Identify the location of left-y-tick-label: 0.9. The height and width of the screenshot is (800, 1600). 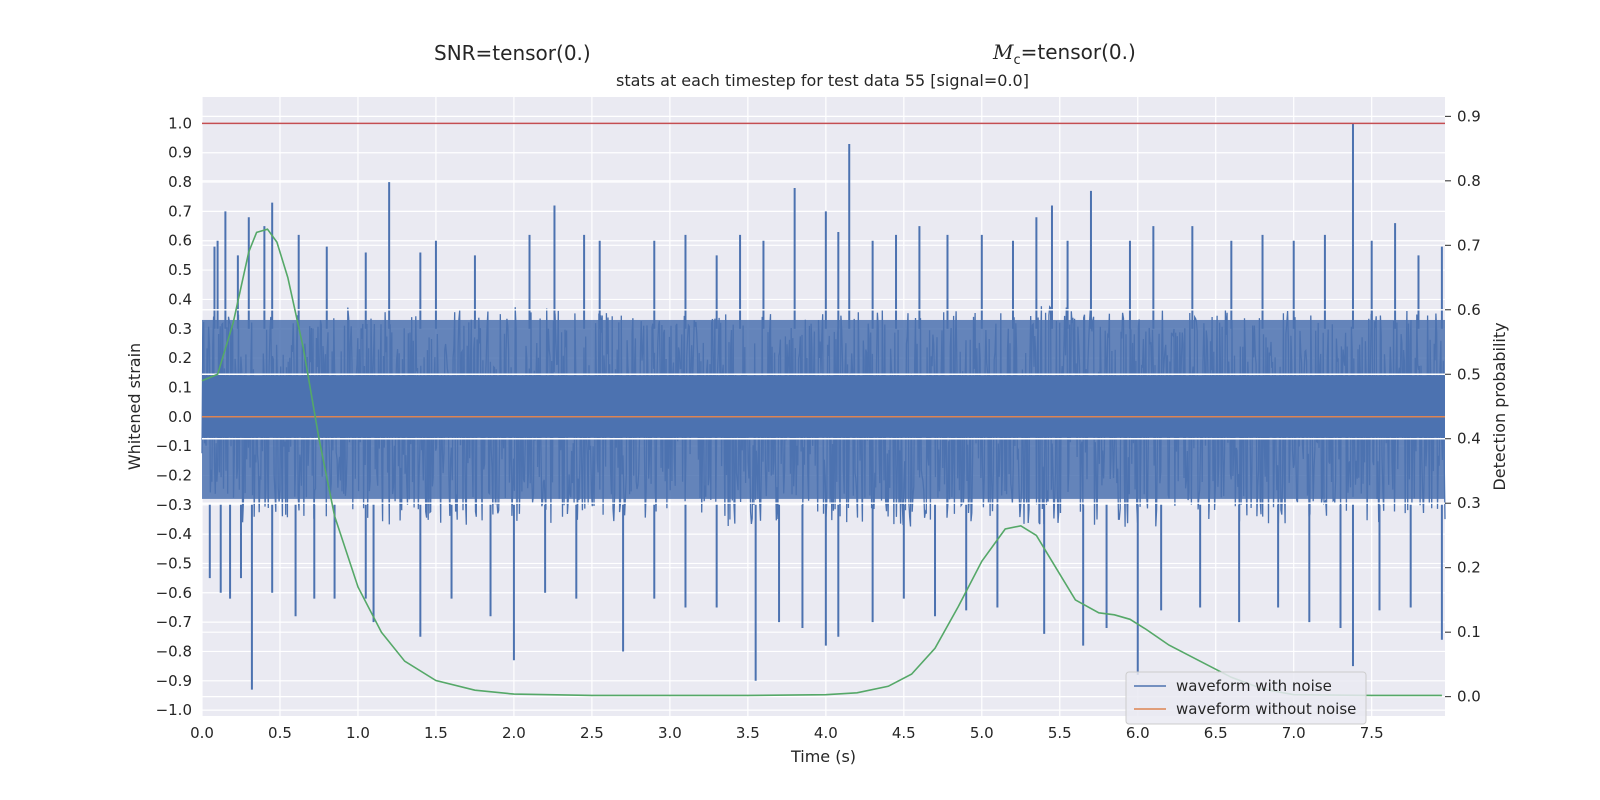
(180, 153).